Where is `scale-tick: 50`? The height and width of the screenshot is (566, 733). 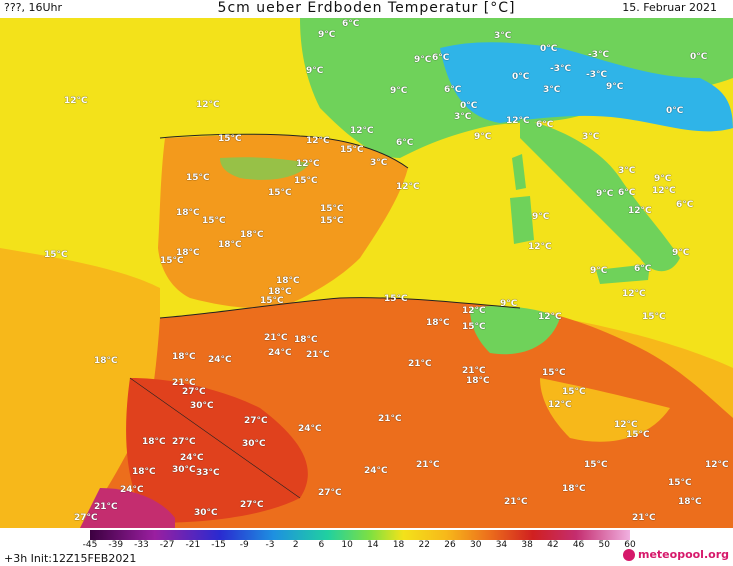
scale-tick: 50 is located at coordinates (604, 545).